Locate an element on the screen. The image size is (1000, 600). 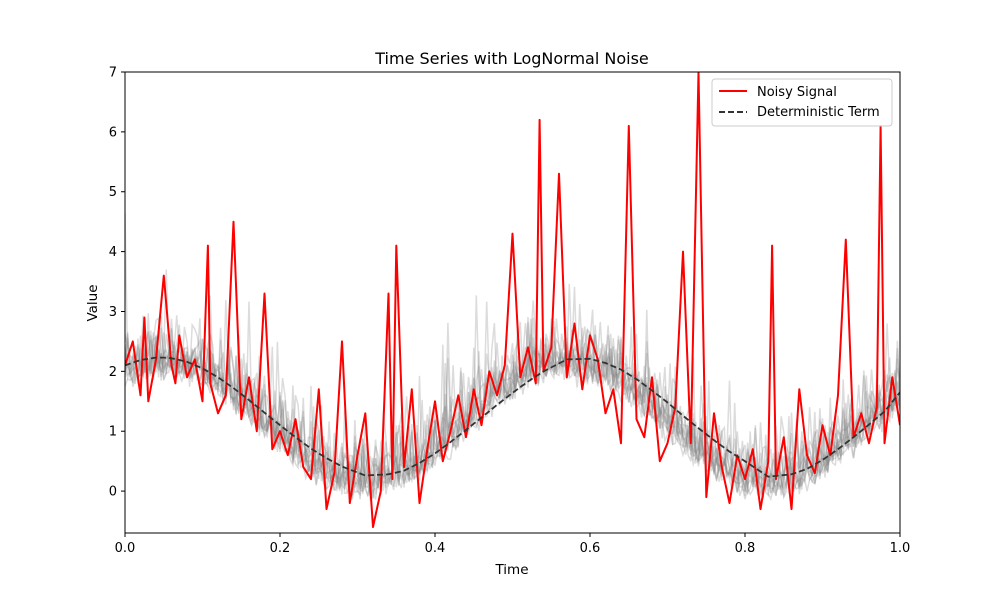
x-axis-label: Time is located at coordinates (511, 570).